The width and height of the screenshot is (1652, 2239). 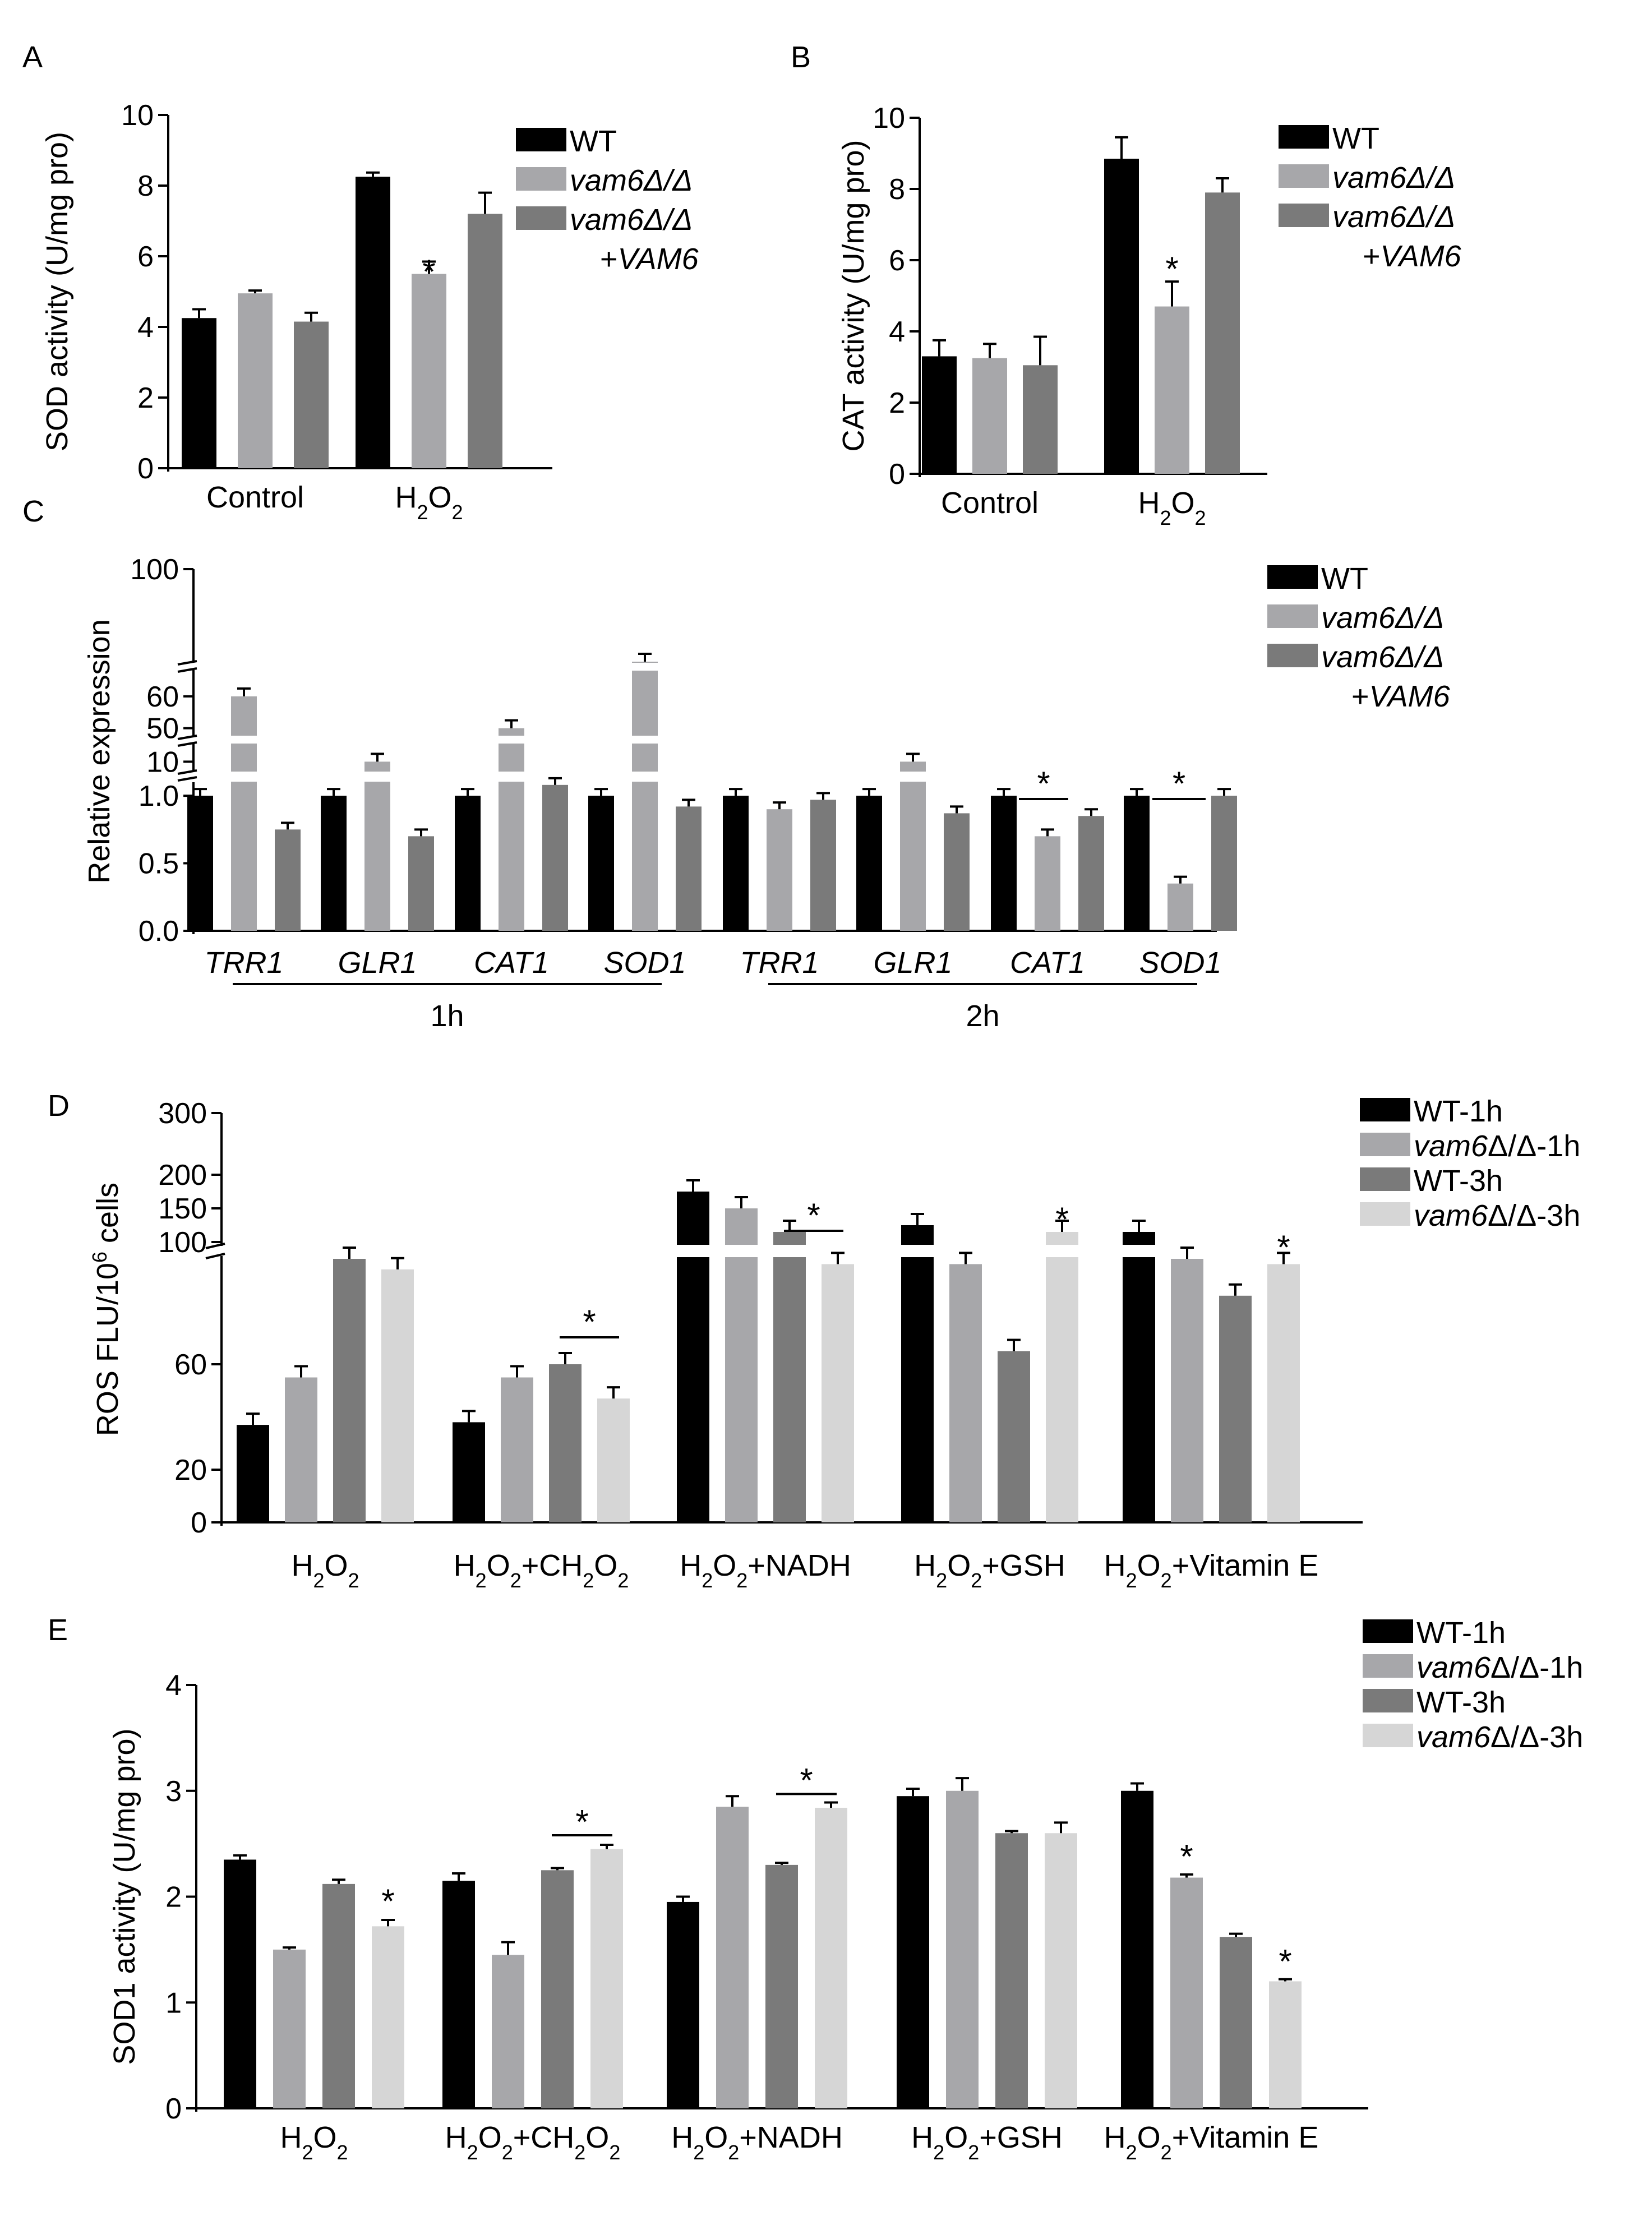 What do you see at coordinates (57, 291) in the screenshot?
I see `y-axis-title: SOD activity (U/mg pro)` at bounding box center [57, 291].